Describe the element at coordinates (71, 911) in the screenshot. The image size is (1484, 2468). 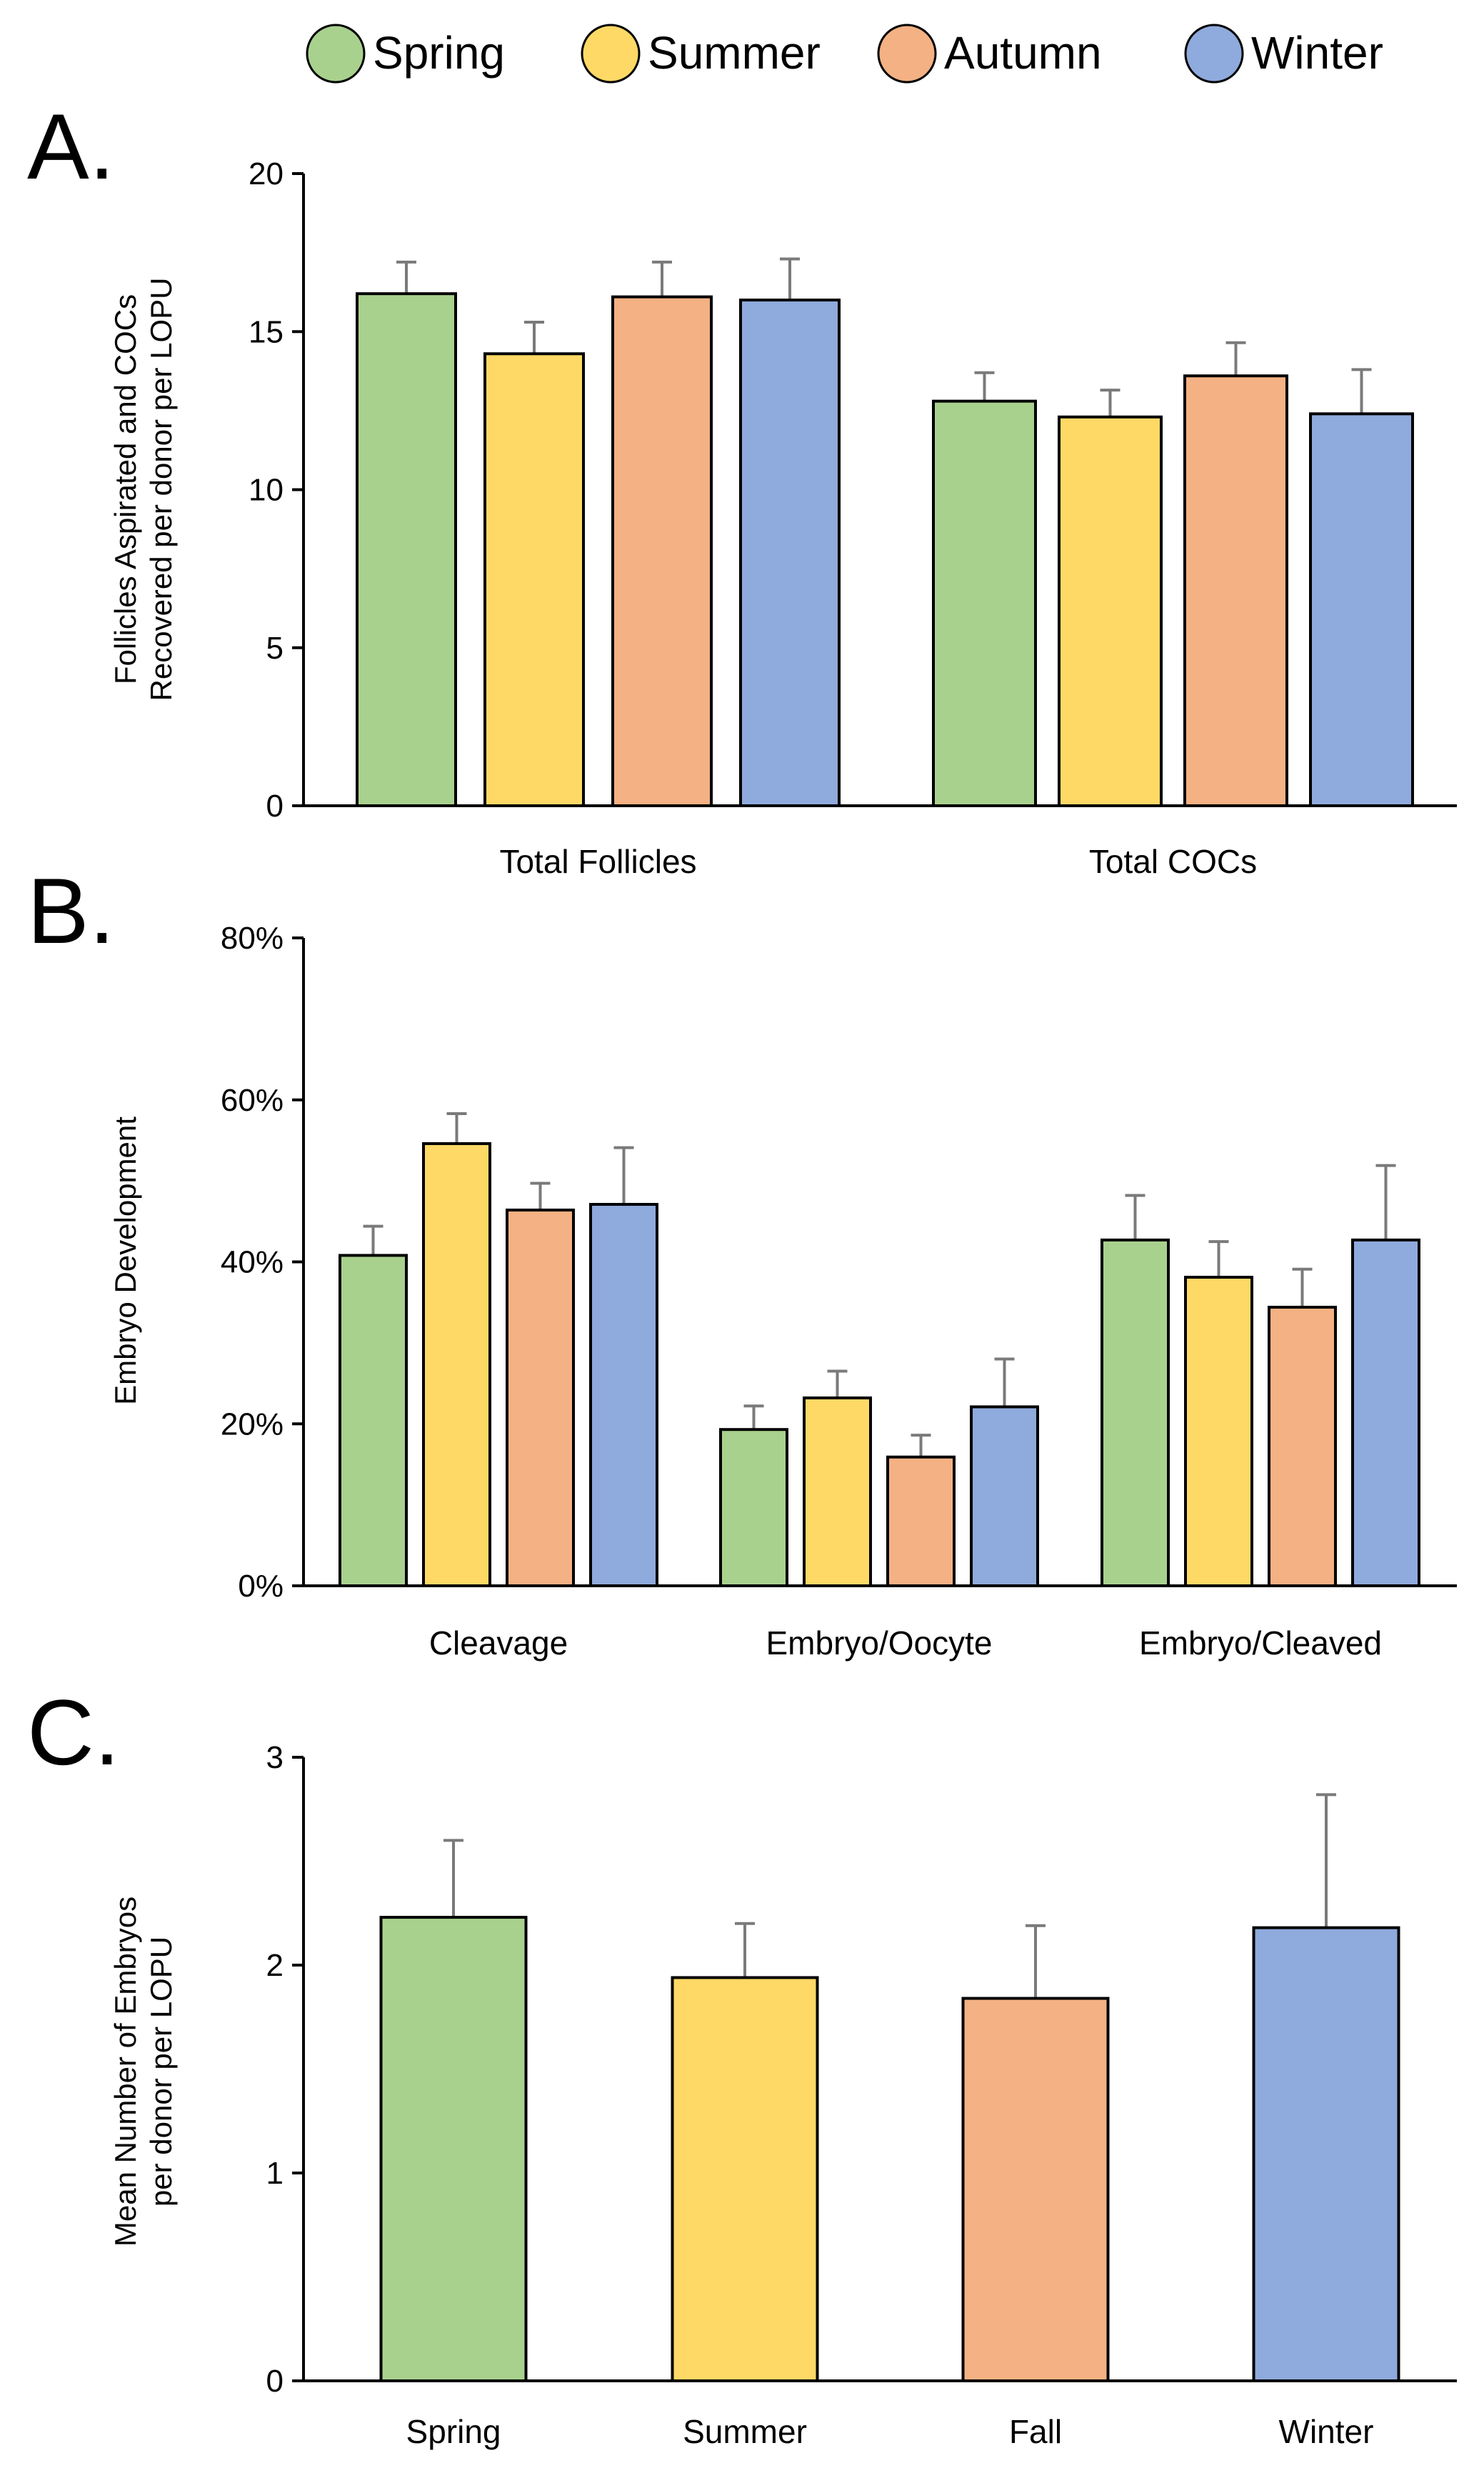
I see `panel-b-letter: B.` at that location.